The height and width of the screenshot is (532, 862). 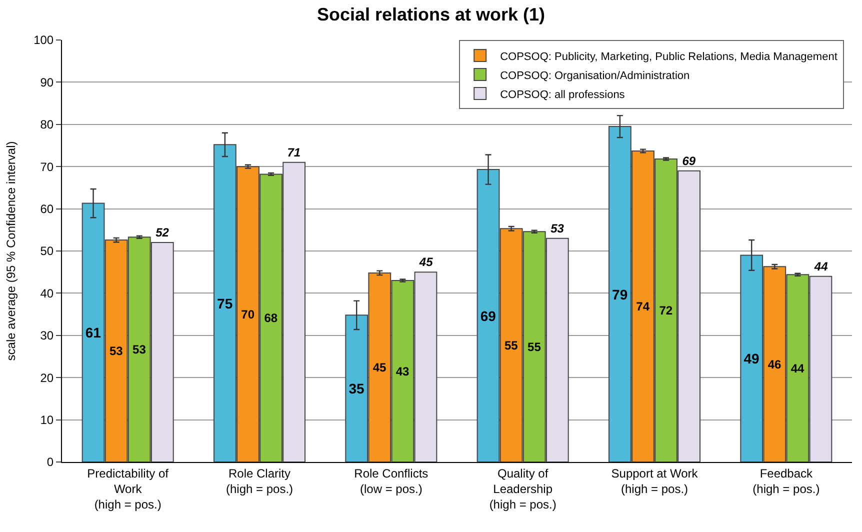 I want to click on legend-label: COPSOQ: all professions, so click(x=563, y=94).